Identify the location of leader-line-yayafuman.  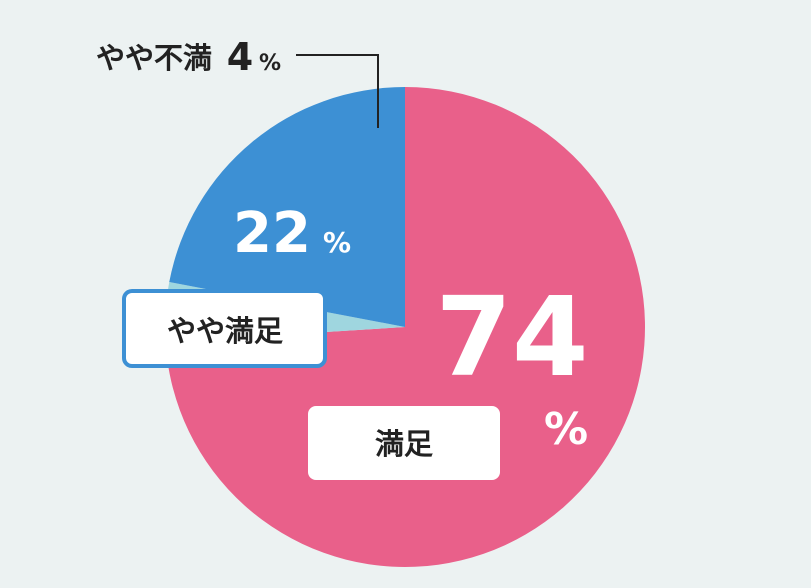
(337, 91).